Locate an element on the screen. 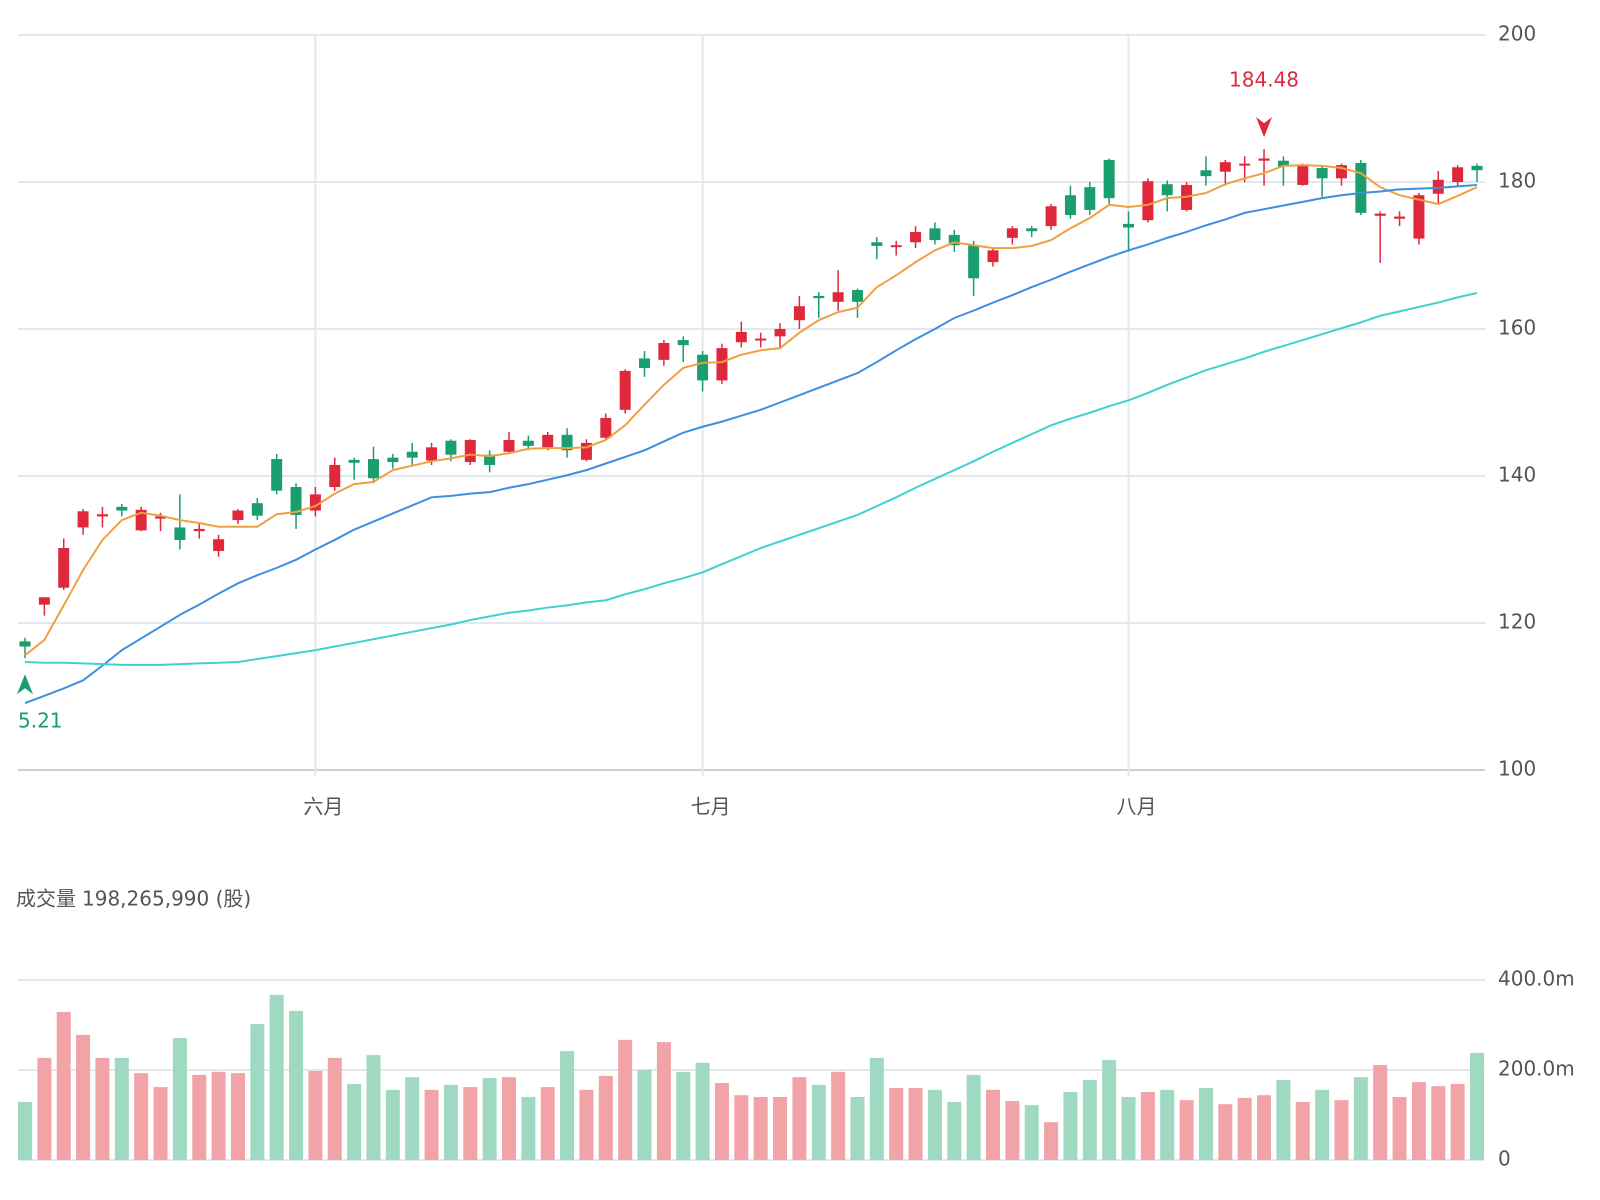  y-tick-label: 200.0m is located at coordinates (1536, 1069).